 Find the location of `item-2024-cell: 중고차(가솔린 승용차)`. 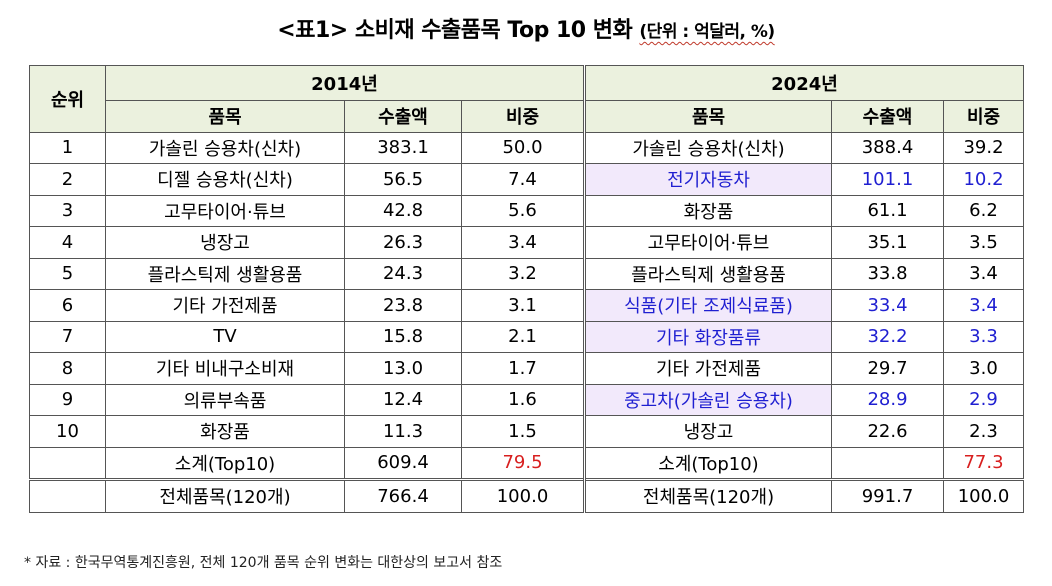

item-2024-cell: 중고차(가솔린 승용차) is located at coordinates (707, 399).